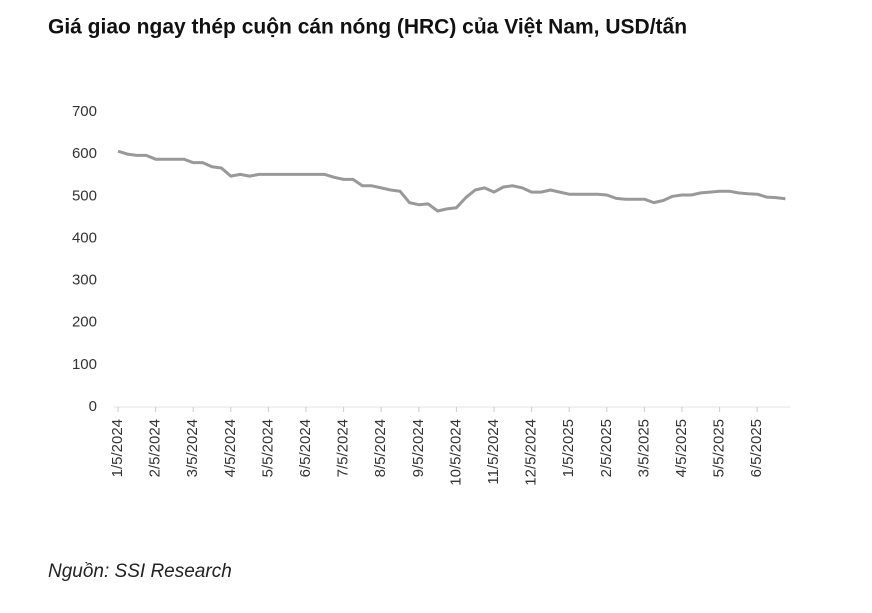 The height and width of the screenshot is (613, 872). What do you see at coordinates (84, 237) in the screenshot?
I see `y-tick-label: 400` at bounding box center [84, 237].